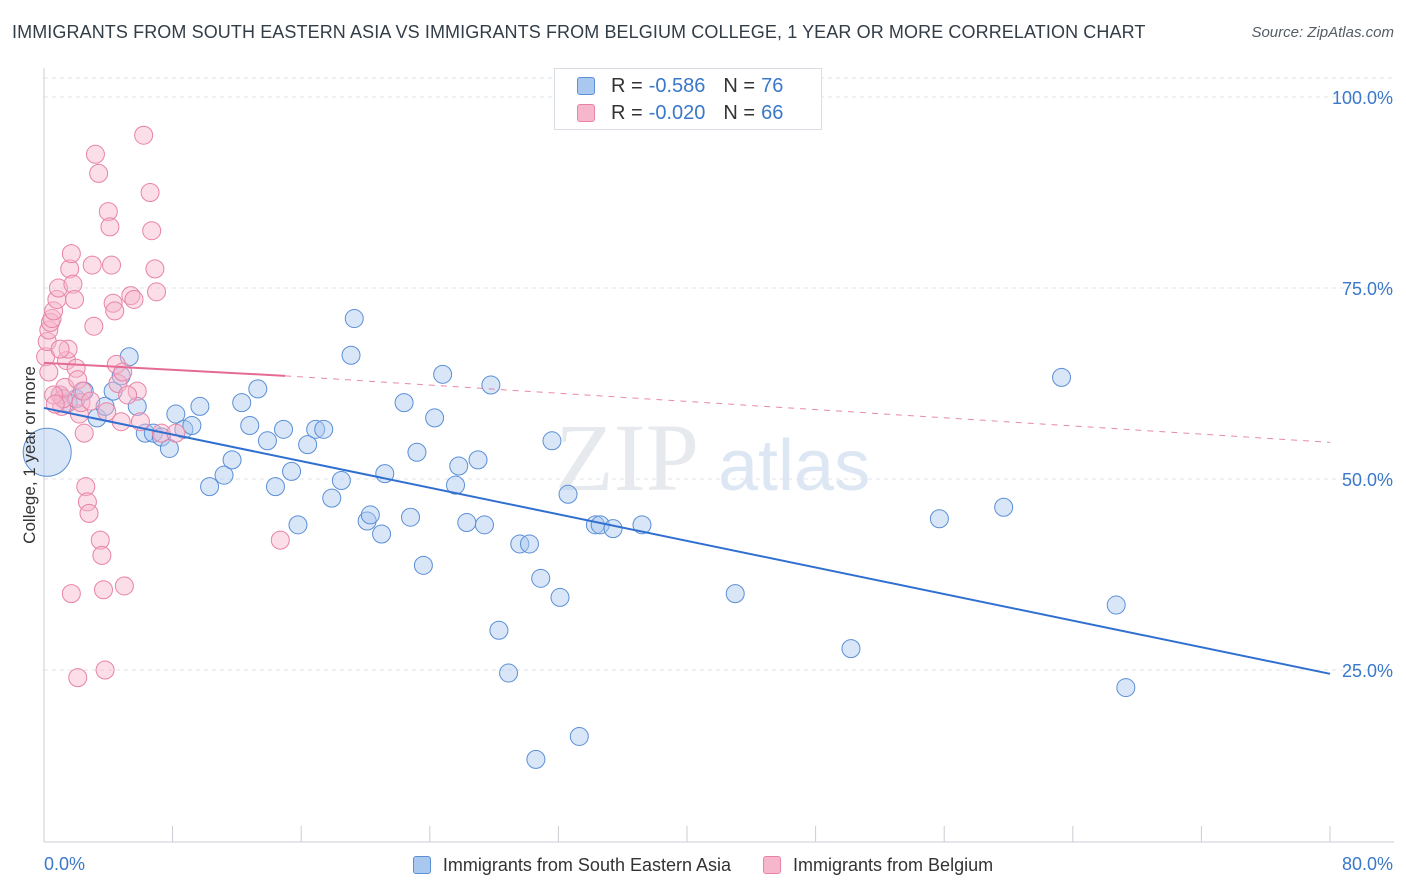 This screenshot has width=1406, height=892. I want to click on legend-row-belgium: R = -0.020 N = 66, so click(680, 113).